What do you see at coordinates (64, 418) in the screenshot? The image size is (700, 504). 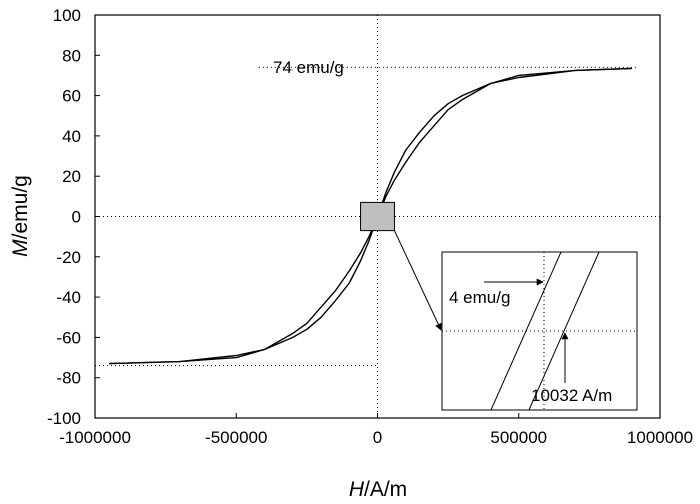 I see `y-tick-label: -100` at bounding box center [64, 418].